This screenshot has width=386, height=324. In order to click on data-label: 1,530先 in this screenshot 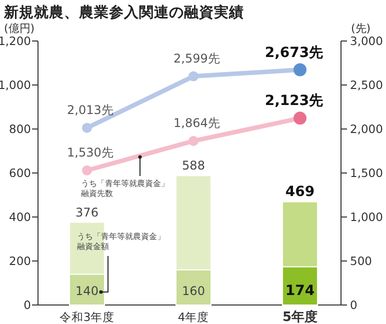, I will do `click(90, 152)`.